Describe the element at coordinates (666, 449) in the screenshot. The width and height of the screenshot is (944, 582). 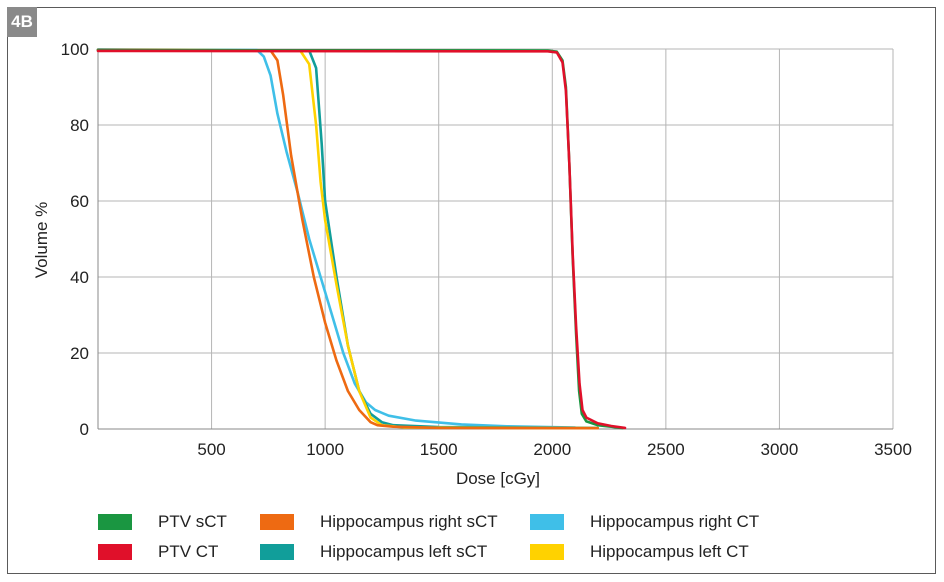
I see `x-tick-label: 2500` at that location.